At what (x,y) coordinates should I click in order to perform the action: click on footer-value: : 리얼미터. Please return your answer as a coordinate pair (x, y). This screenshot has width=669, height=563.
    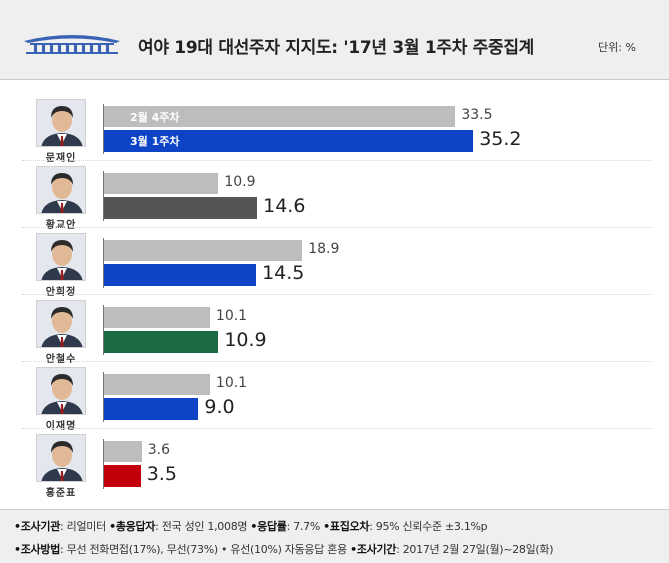
    Looking at the image, I should click on (85, 526).